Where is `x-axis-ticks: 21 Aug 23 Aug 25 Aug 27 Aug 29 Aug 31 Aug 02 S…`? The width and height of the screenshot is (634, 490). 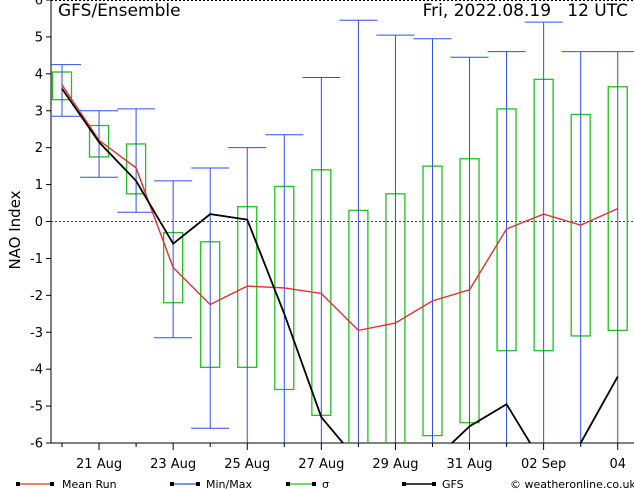 x-axis-ticks: 21 Aug 23 Aug 25 Aug 27 Aug 29 Aug 31 Aug 02 S… is located at coordinates (343, 457).